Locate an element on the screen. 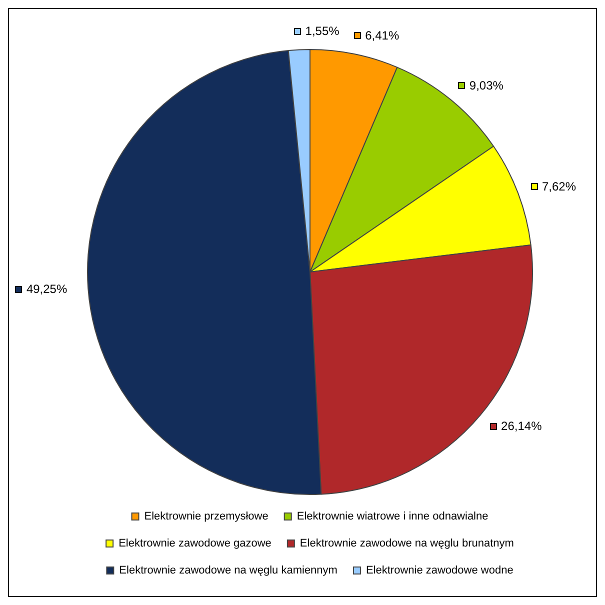  data-label: 6,41% is located at coordinates (382, 35).